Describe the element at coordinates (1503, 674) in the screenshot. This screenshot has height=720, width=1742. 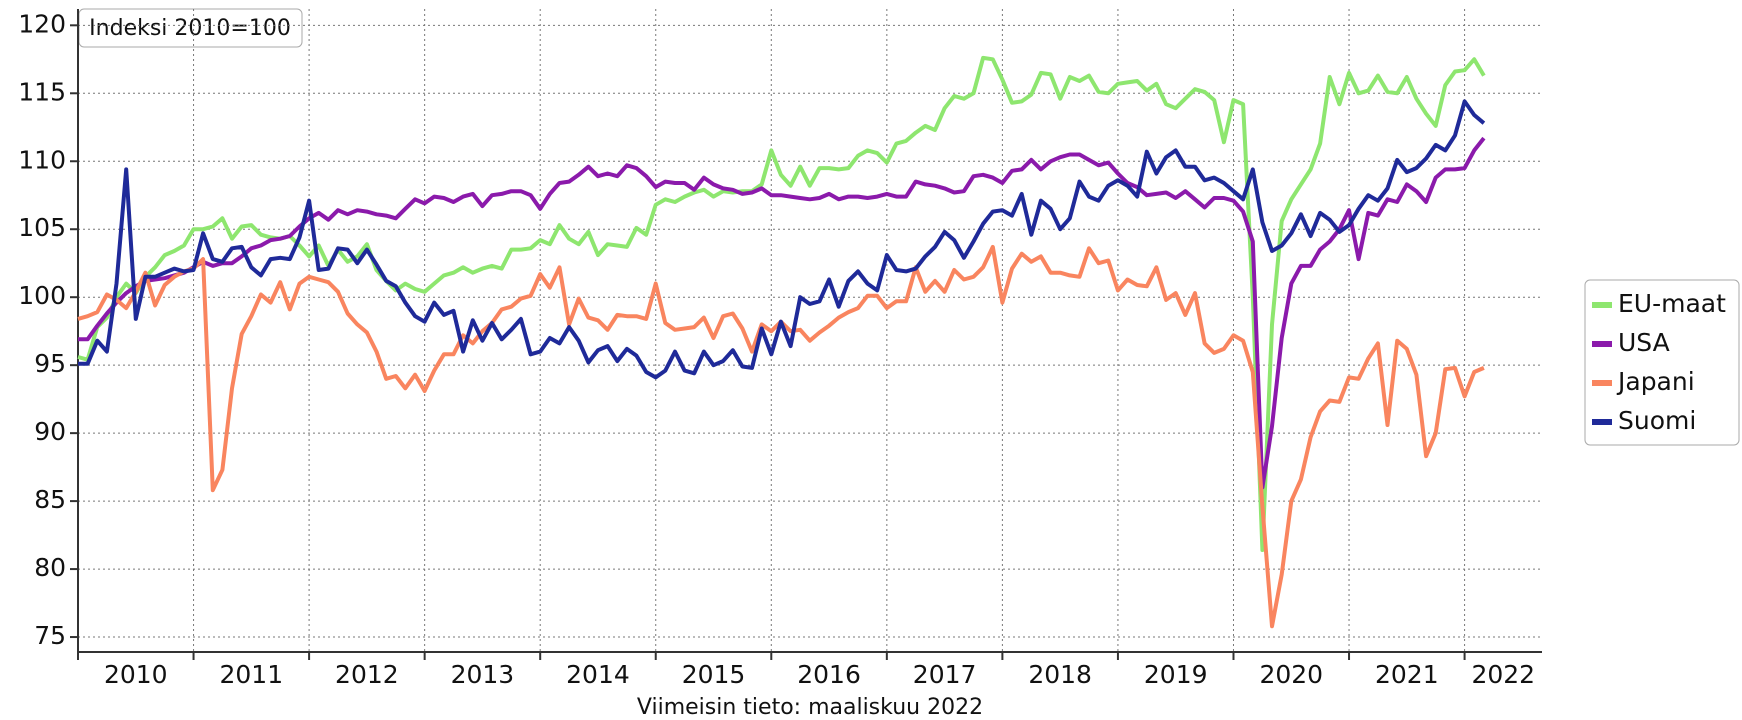
I see `x-tick-label: 2022` at that location.